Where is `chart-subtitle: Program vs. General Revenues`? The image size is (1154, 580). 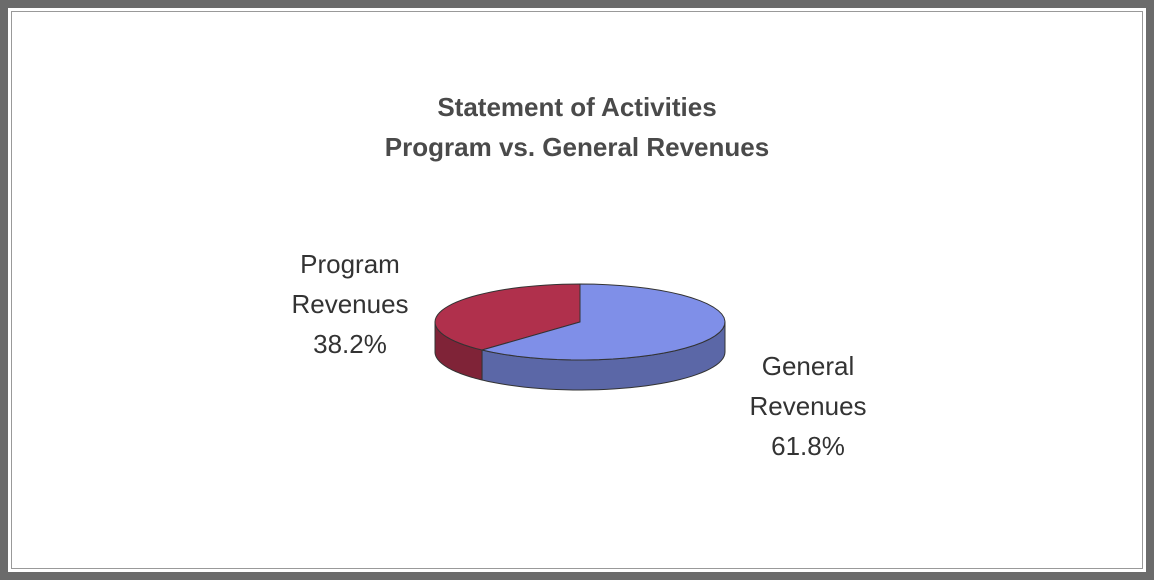 chart-subtitle: Program vs. General Revenues is located at coordinates (577, 147).